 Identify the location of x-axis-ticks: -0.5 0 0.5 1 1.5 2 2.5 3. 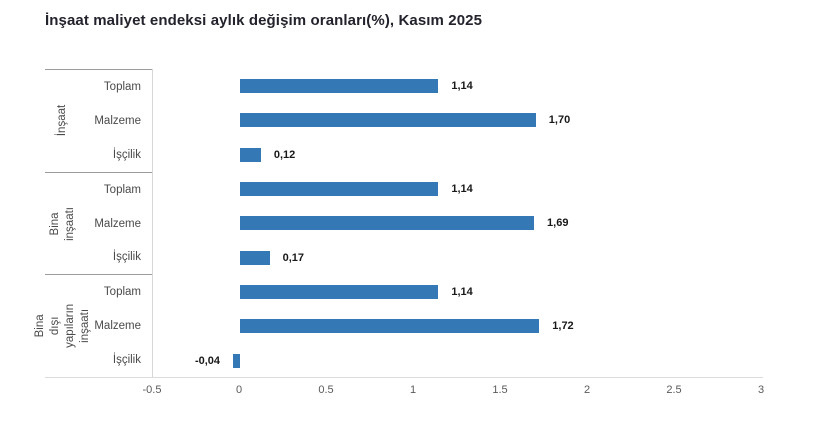
(454, 392).